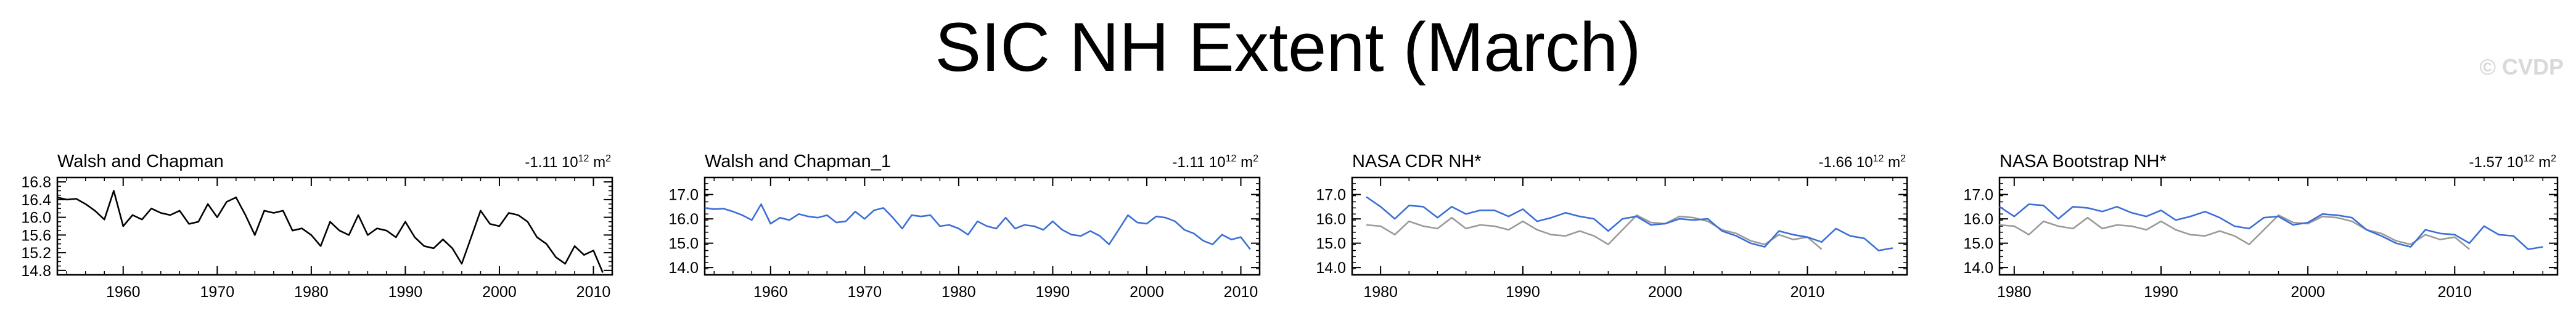 The width and height of the screenshot is (2576, 326). I want to click on figure-title: SIC NH Extent (March), so click(1288, 47).